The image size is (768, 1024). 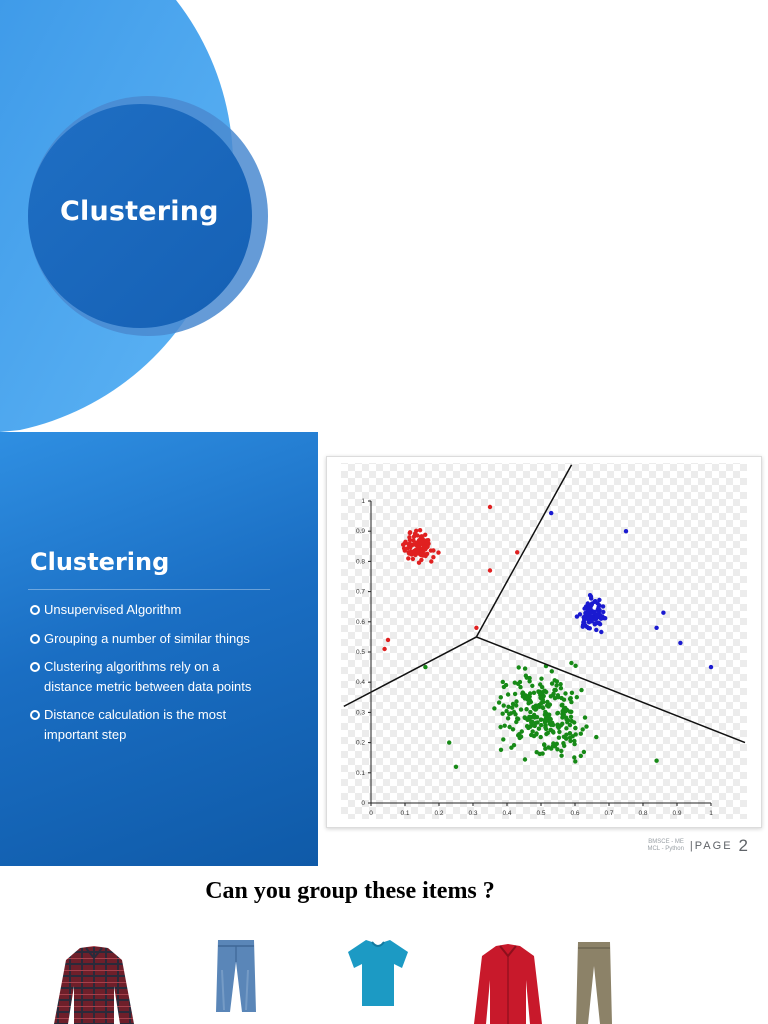 What do you see at coordinates (360, 652) in the screenshot?
I see `y-tick-label: 0.5` at bounding box center [360, 652].